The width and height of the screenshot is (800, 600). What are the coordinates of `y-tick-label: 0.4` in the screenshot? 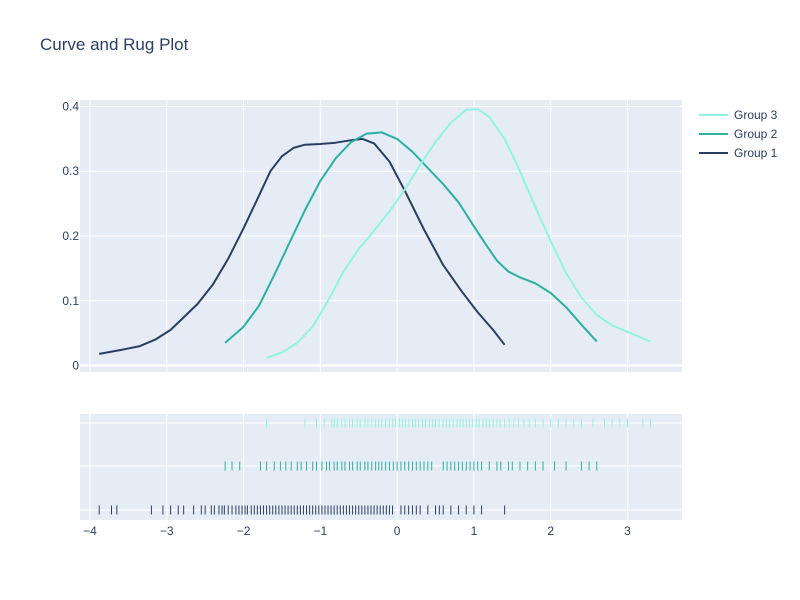 It's located at (70, 106).